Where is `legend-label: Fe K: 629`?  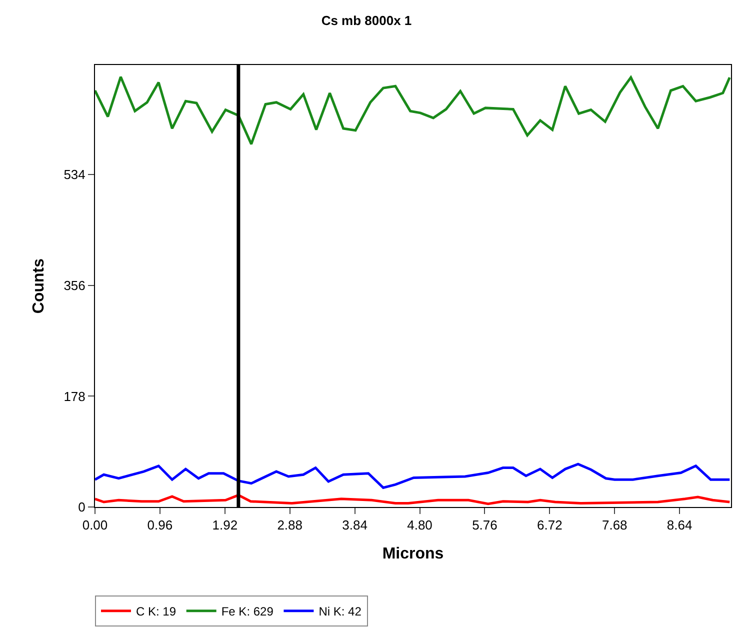 legend-label: Fe K: 629 is located at coordinates (247, 611).